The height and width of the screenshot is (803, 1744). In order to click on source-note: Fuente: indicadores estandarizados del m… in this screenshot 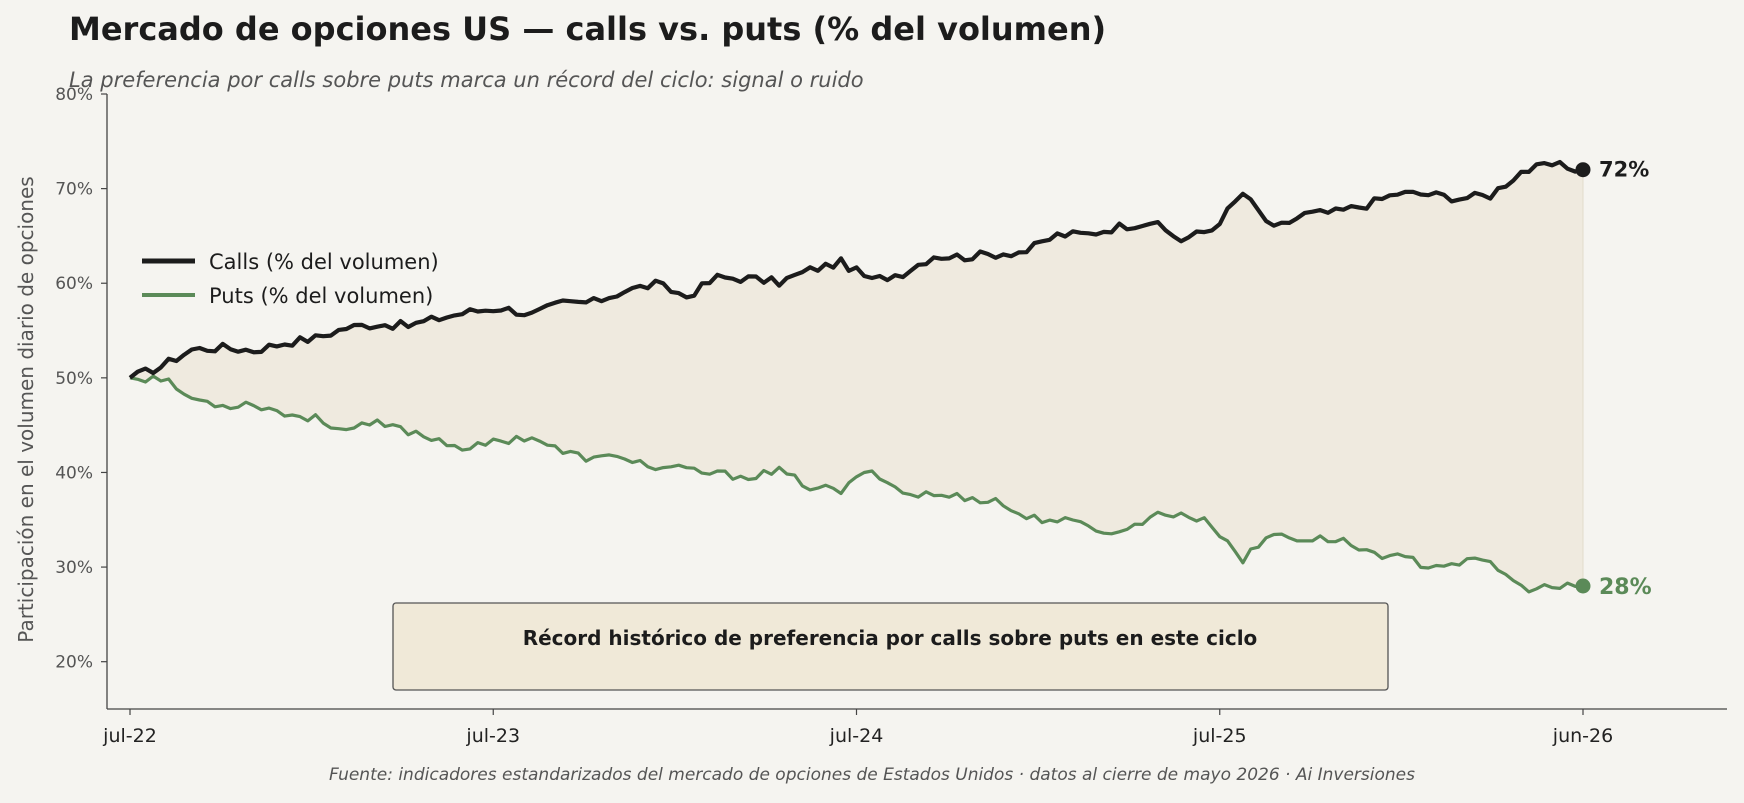, I will do `click(871, 775)`.